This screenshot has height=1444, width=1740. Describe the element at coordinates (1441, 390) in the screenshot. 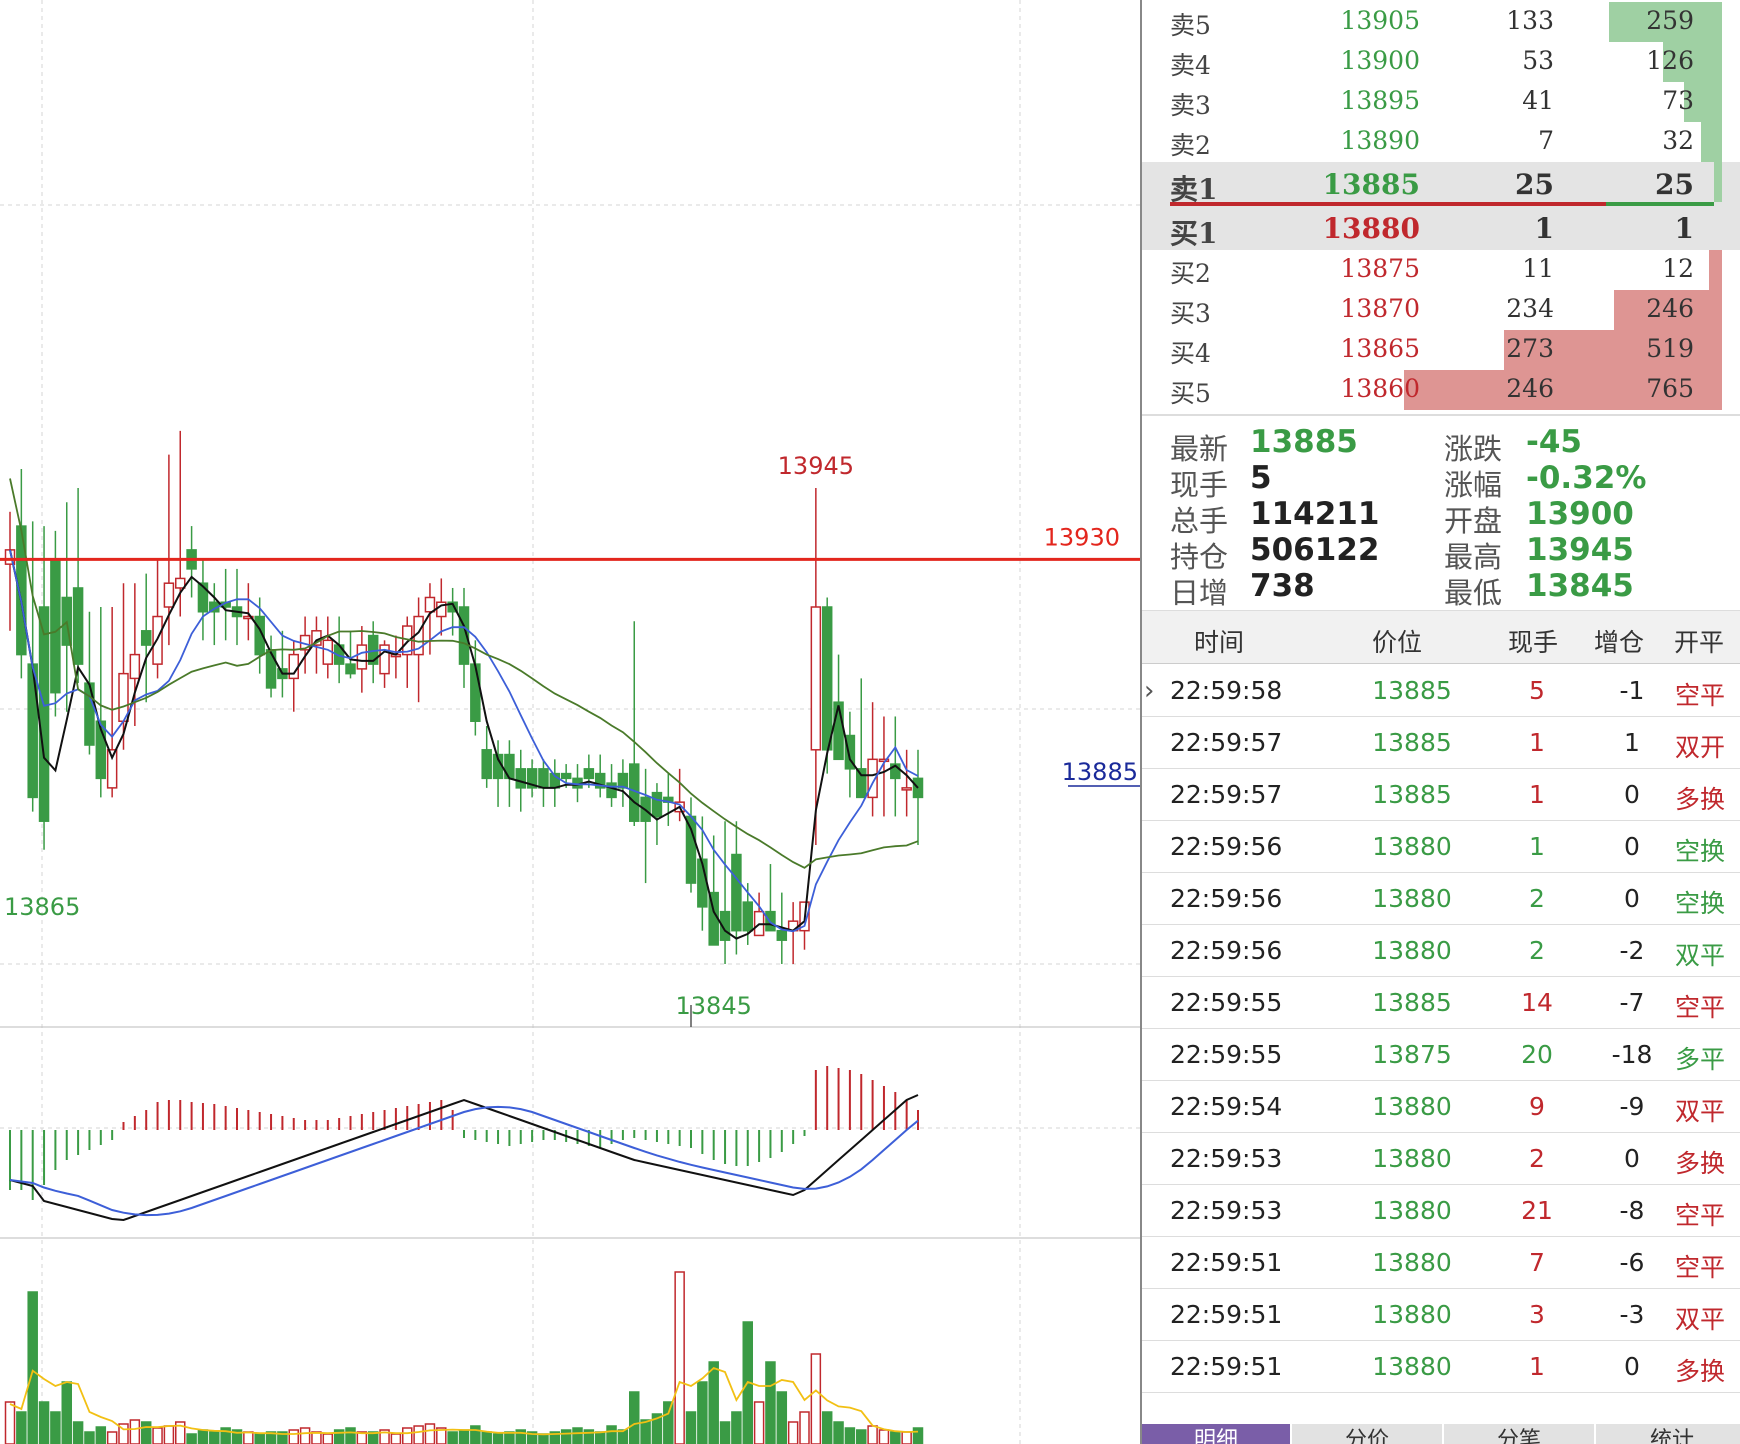

I see `bid-level-5: 买5 13860 246 765` at that location.